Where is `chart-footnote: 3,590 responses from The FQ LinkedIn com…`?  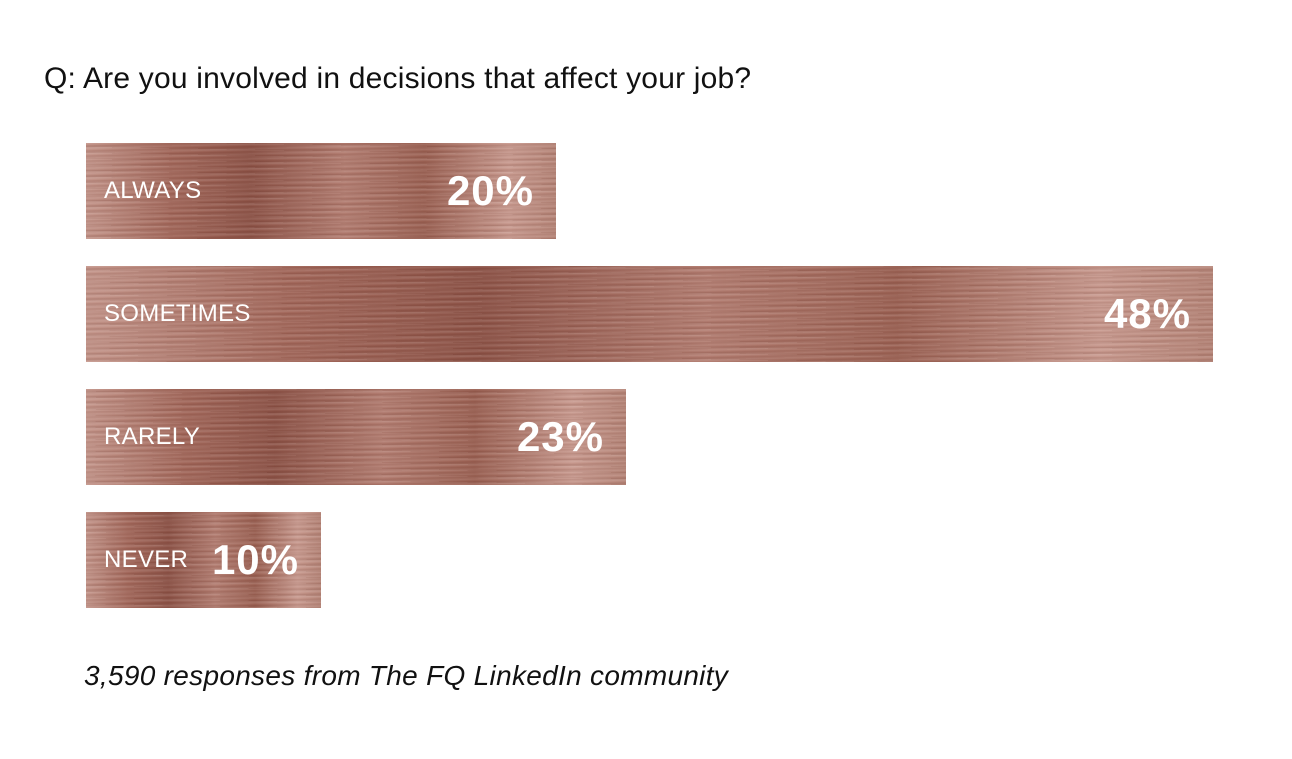 chart-footnote: 3,590 responses from The FQ LinkedIn com… is located at coordinates (406, 675).